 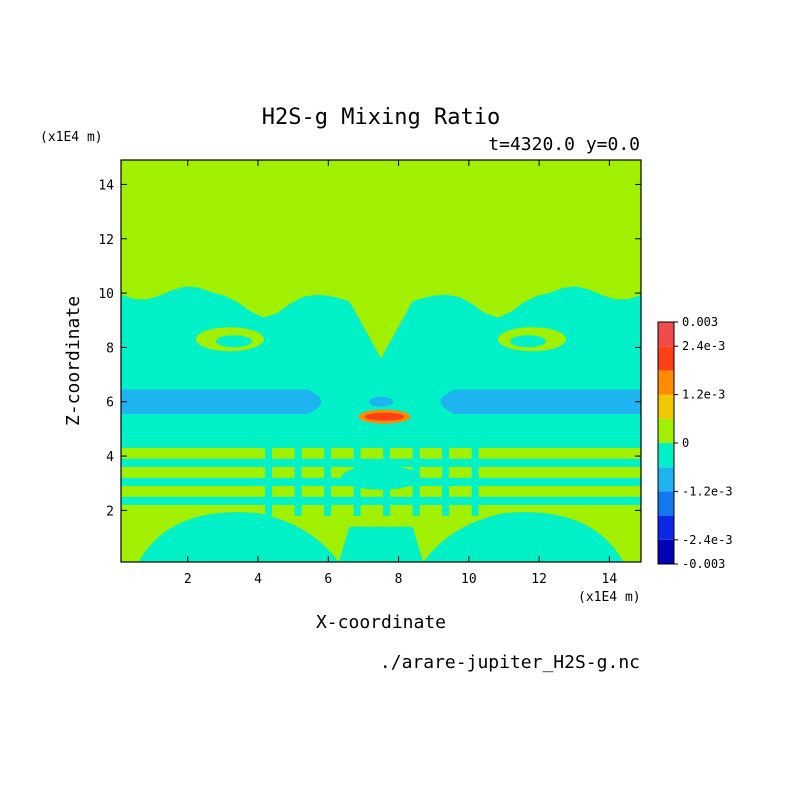 What do you see at coordinates (540, 401) in the screenshot?
I see `blue-band-right` at bounding box center [540, 401].